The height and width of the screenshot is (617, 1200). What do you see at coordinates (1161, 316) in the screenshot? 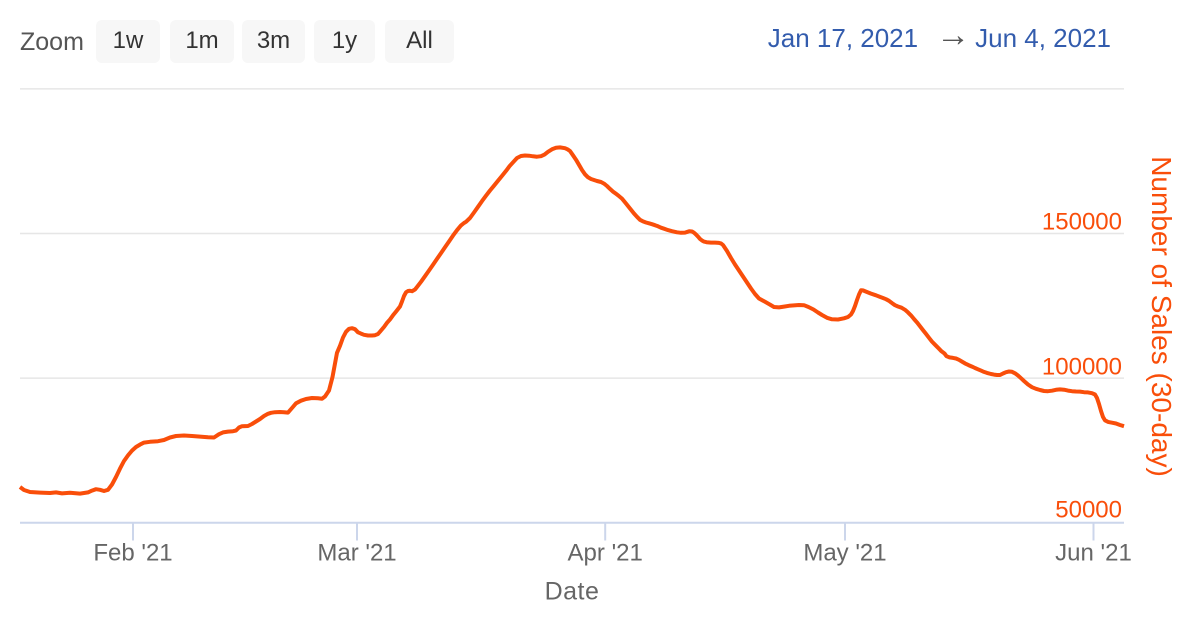
I see `svg-text: Number of Sales (30-day)` at bounding box center [1161, 316].